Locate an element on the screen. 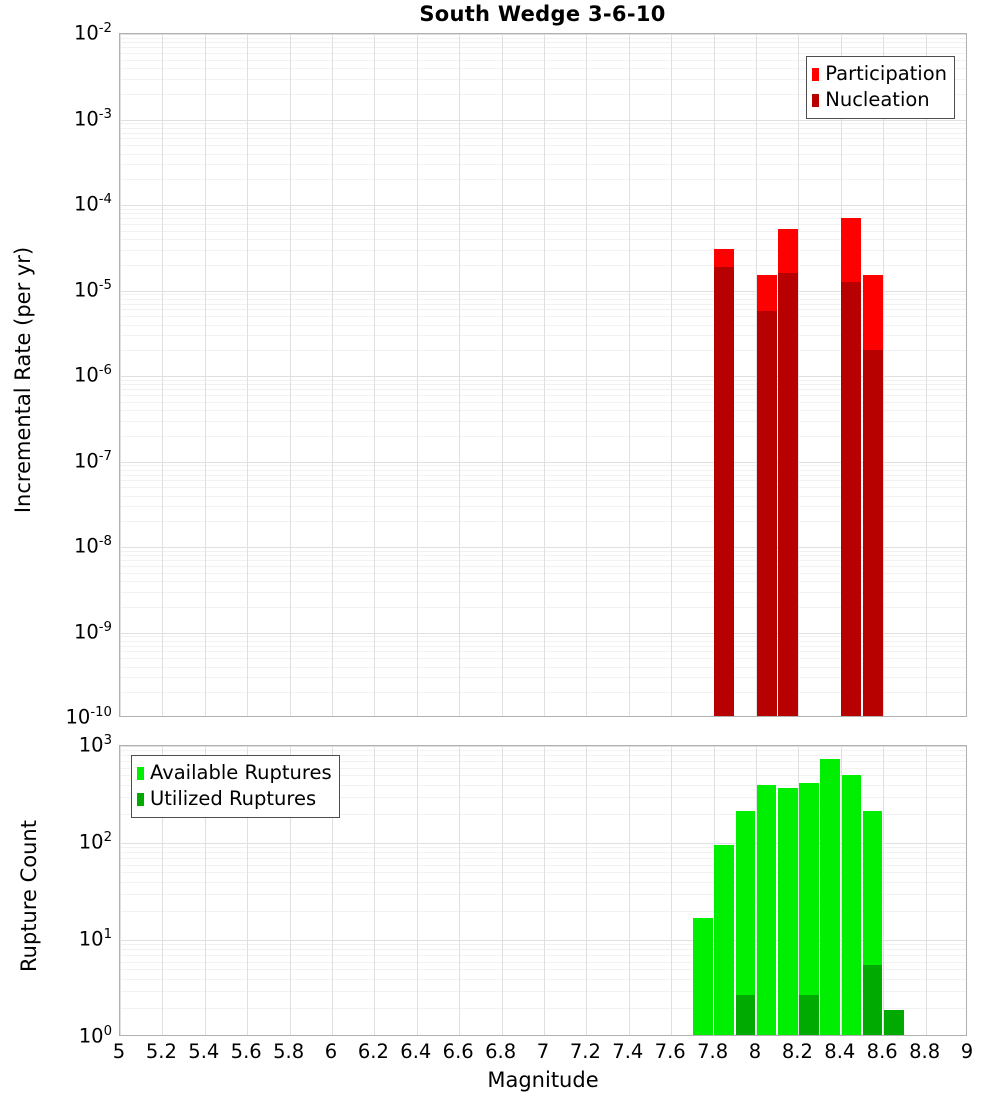 The image size is (1000, 1100). x-tick-label: 8.6 is located at coordinates (882, 1051).